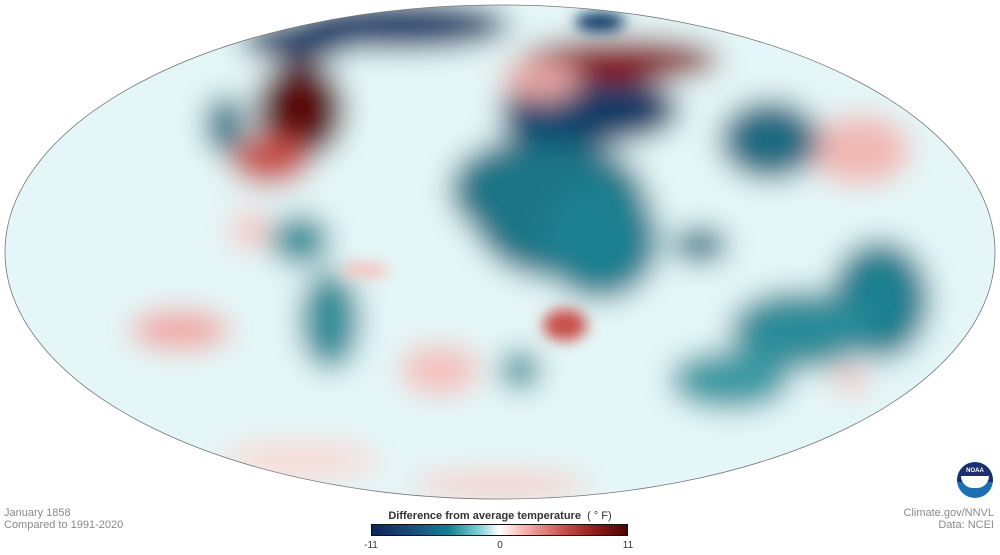  I want to click on caption-date: January 1858, so click(37, 513).